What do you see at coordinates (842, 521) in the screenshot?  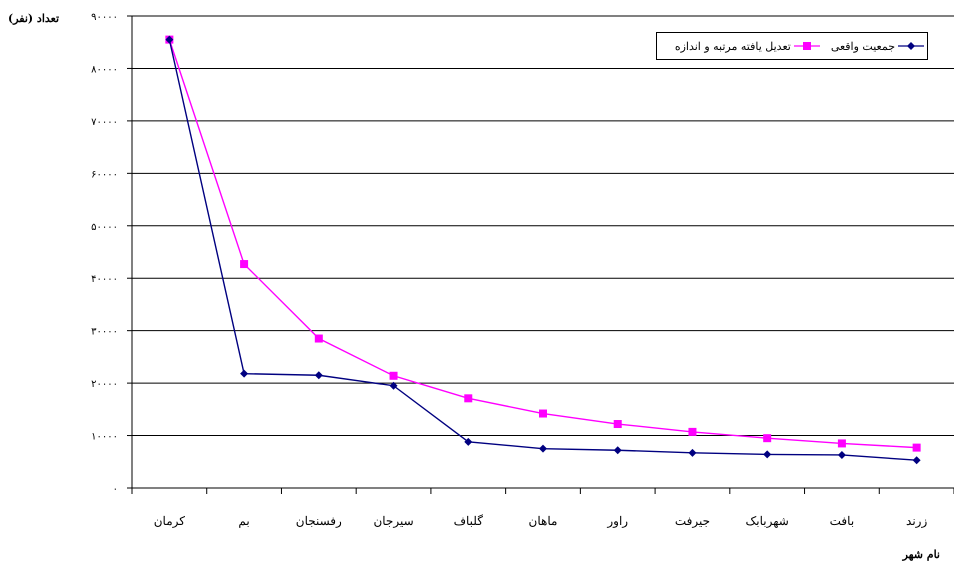 I see `x-tick-label: بافت` at bounding box center [842, 521].